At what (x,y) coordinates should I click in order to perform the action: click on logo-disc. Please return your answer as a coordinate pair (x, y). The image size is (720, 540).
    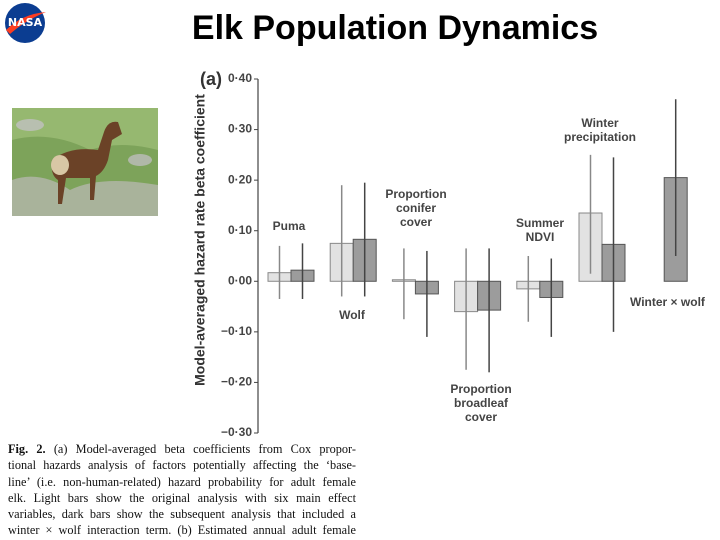
    Looking at the image, I should click on (25, 23).